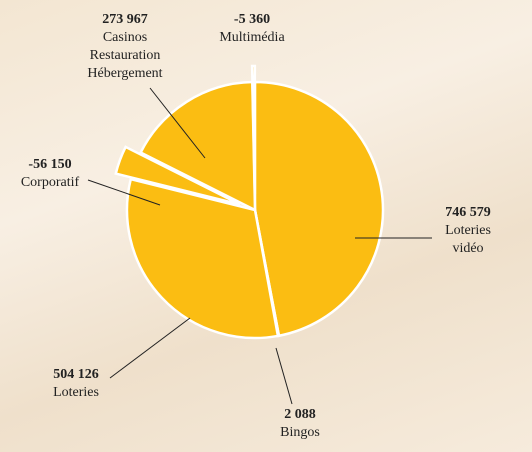 The width and height of the screenshot is (532, 452). Describe the element at coordinates (50, 164) in the screenshot. I see `slice-value: -56 150` at that location.